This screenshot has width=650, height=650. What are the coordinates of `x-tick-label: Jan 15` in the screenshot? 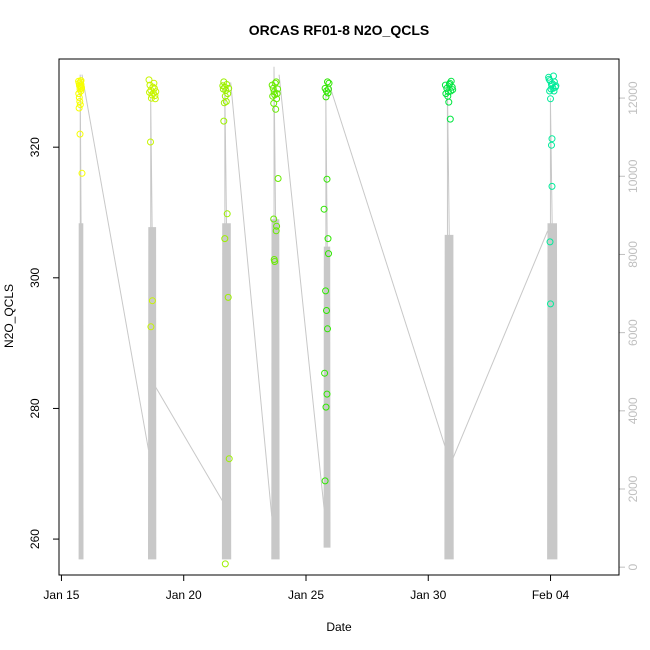 It's located at (61, 595).